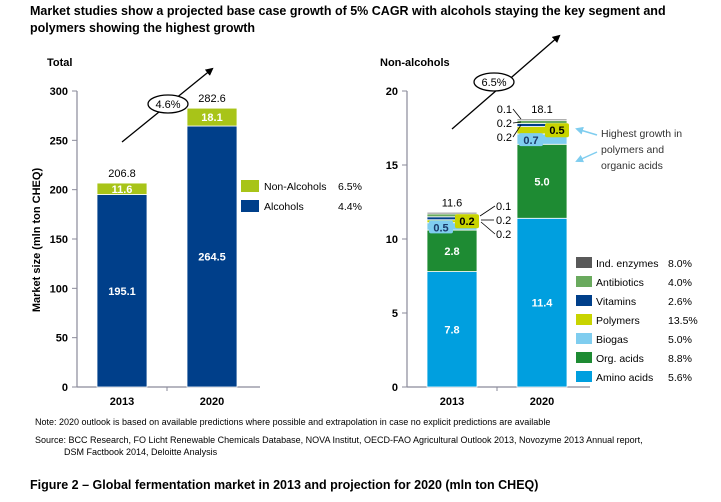 Image resolution: width=721 pixels, height=502 pixels. I want to click on left-legend-label: Non-Alcohols, so click(295, 187).